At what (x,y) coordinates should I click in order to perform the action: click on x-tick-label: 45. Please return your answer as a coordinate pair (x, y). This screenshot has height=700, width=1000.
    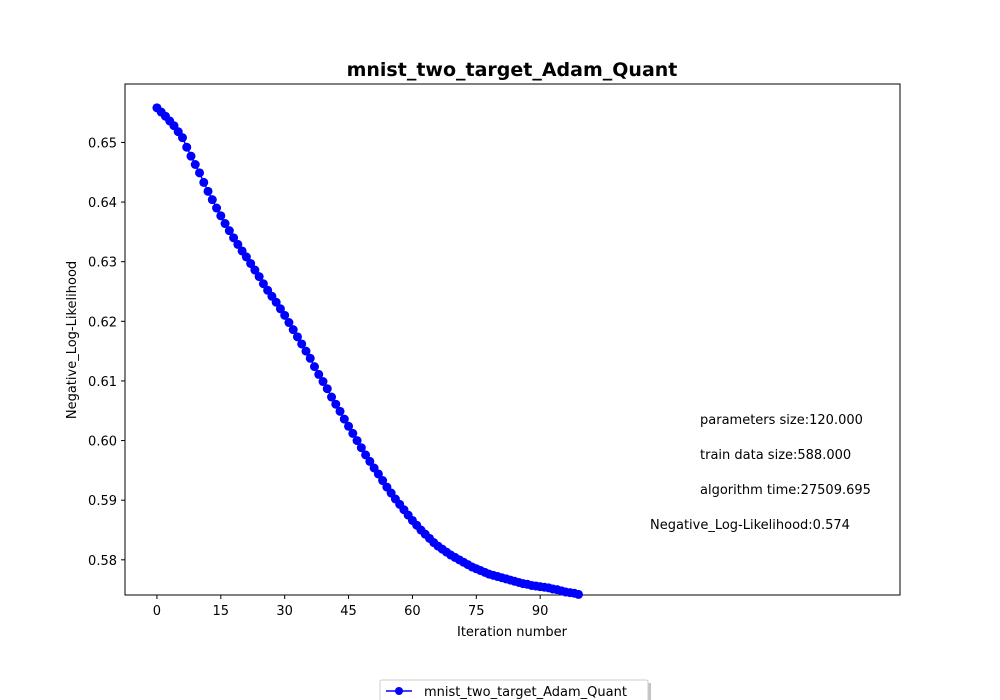
    Looking at the image, I should click on (348, 611).